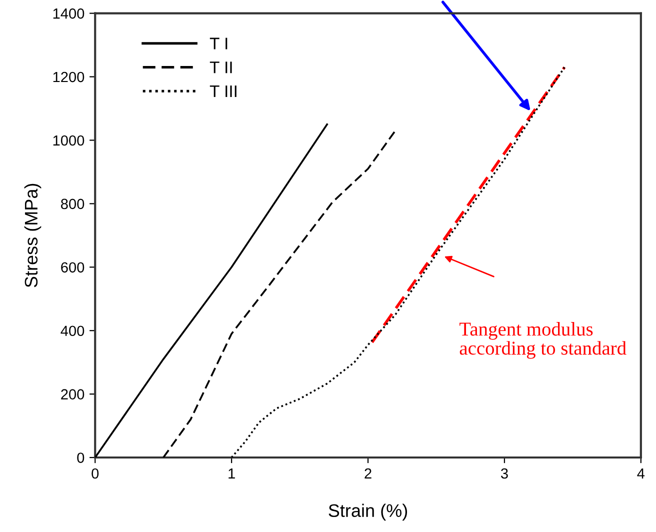 The height and width of the screenshot is (532, 656). What do you see at coordinates (223, 91) in the screenshot?
I see `legend-label: T III` at bounding box center [223, 91].